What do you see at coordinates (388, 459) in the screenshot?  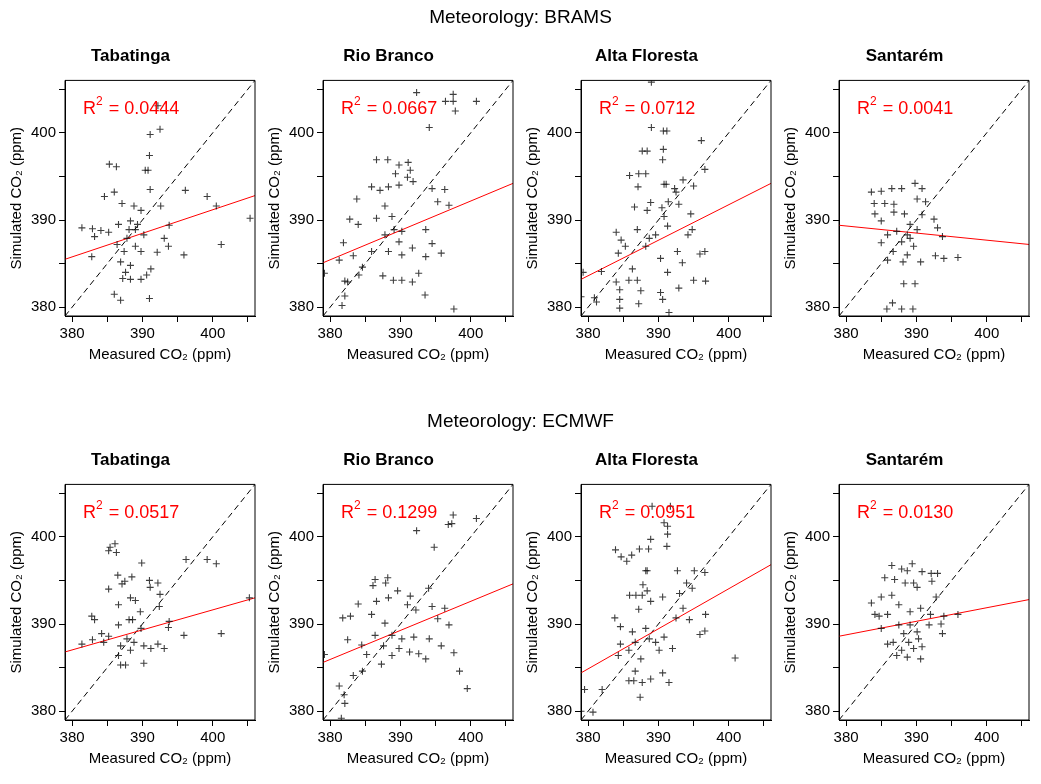 I see `chart-title: Rio Branco` at bounding box center [388, 459].